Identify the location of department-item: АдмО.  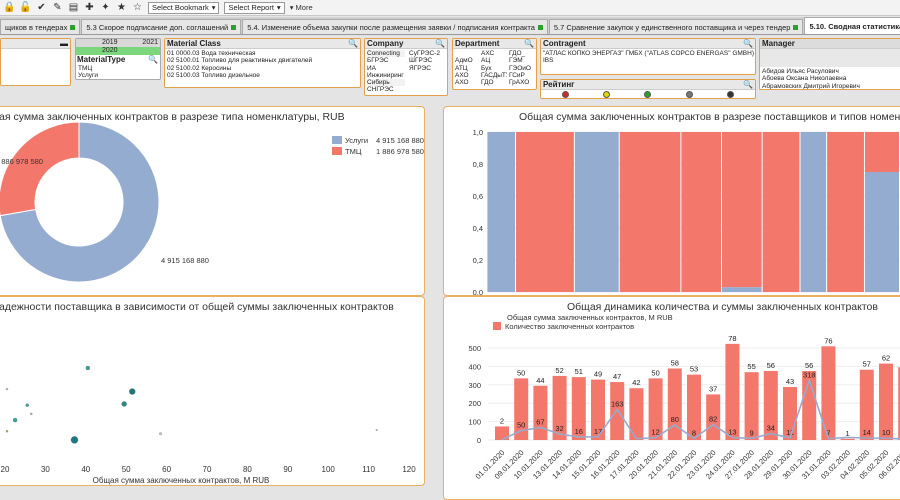
(464, 61).